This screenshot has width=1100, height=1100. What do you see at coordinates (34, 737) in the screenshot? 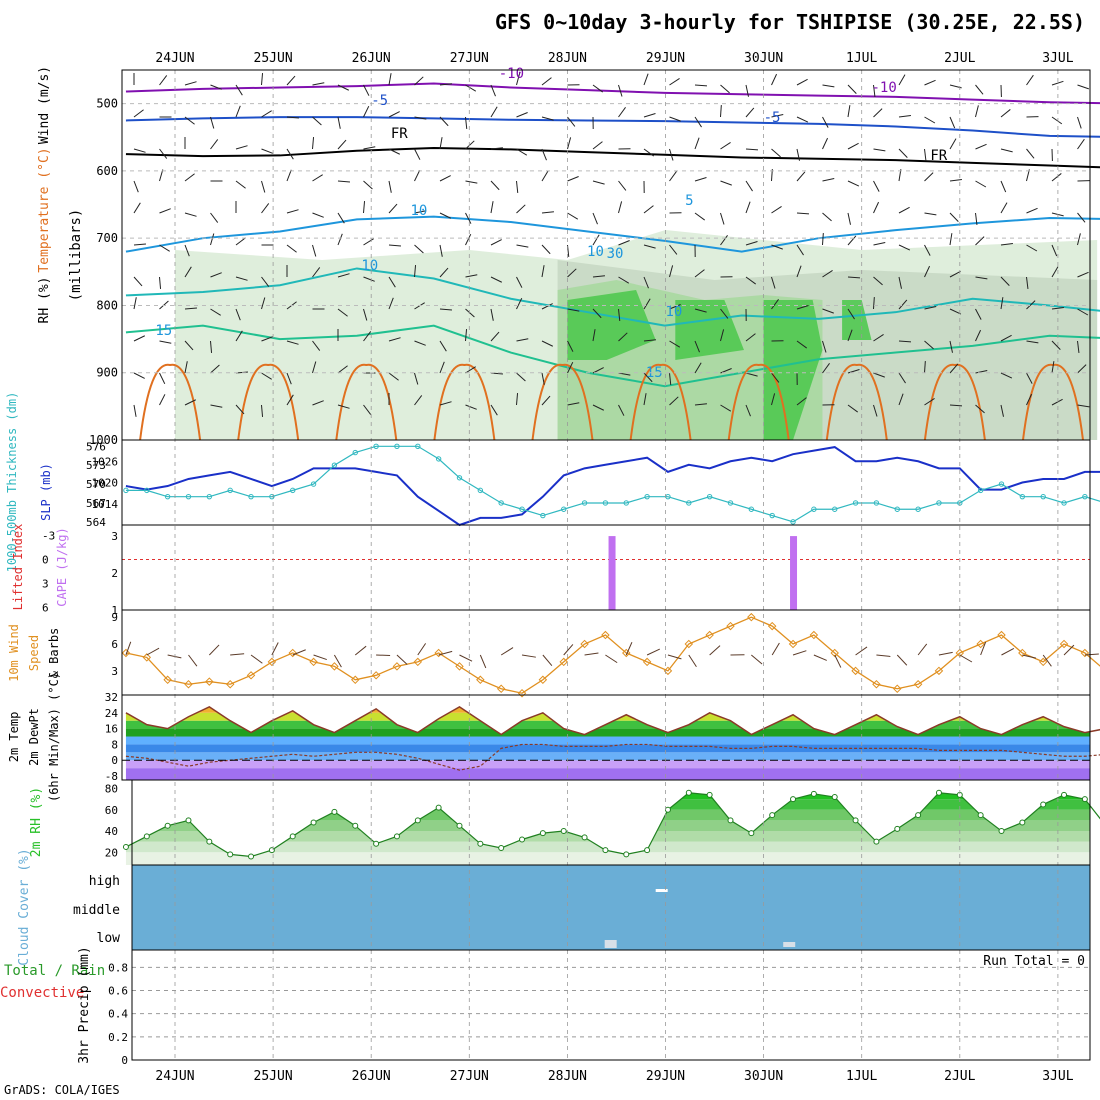
I see `ylabel-dewpt2m: 2m DewPt` at bounding box center [34, 737].